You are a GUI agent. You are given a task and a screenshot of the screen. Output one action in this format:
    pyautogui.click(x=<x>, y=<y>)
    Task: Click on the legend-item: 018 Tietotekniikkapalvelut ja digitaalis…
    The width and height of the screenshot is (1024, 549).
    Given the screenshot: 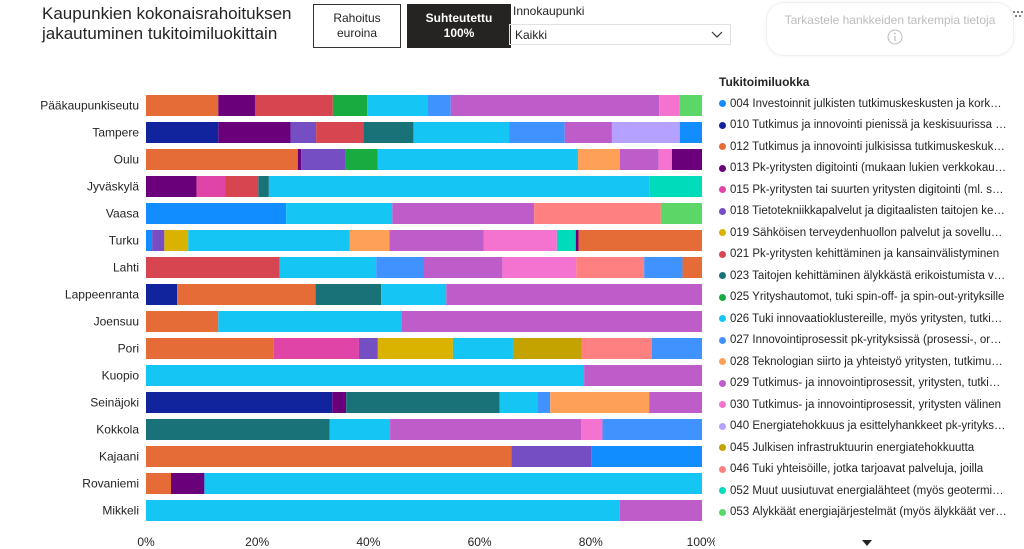 What is the action you would take?
    pyautogui.click(x=864, y=212)
    